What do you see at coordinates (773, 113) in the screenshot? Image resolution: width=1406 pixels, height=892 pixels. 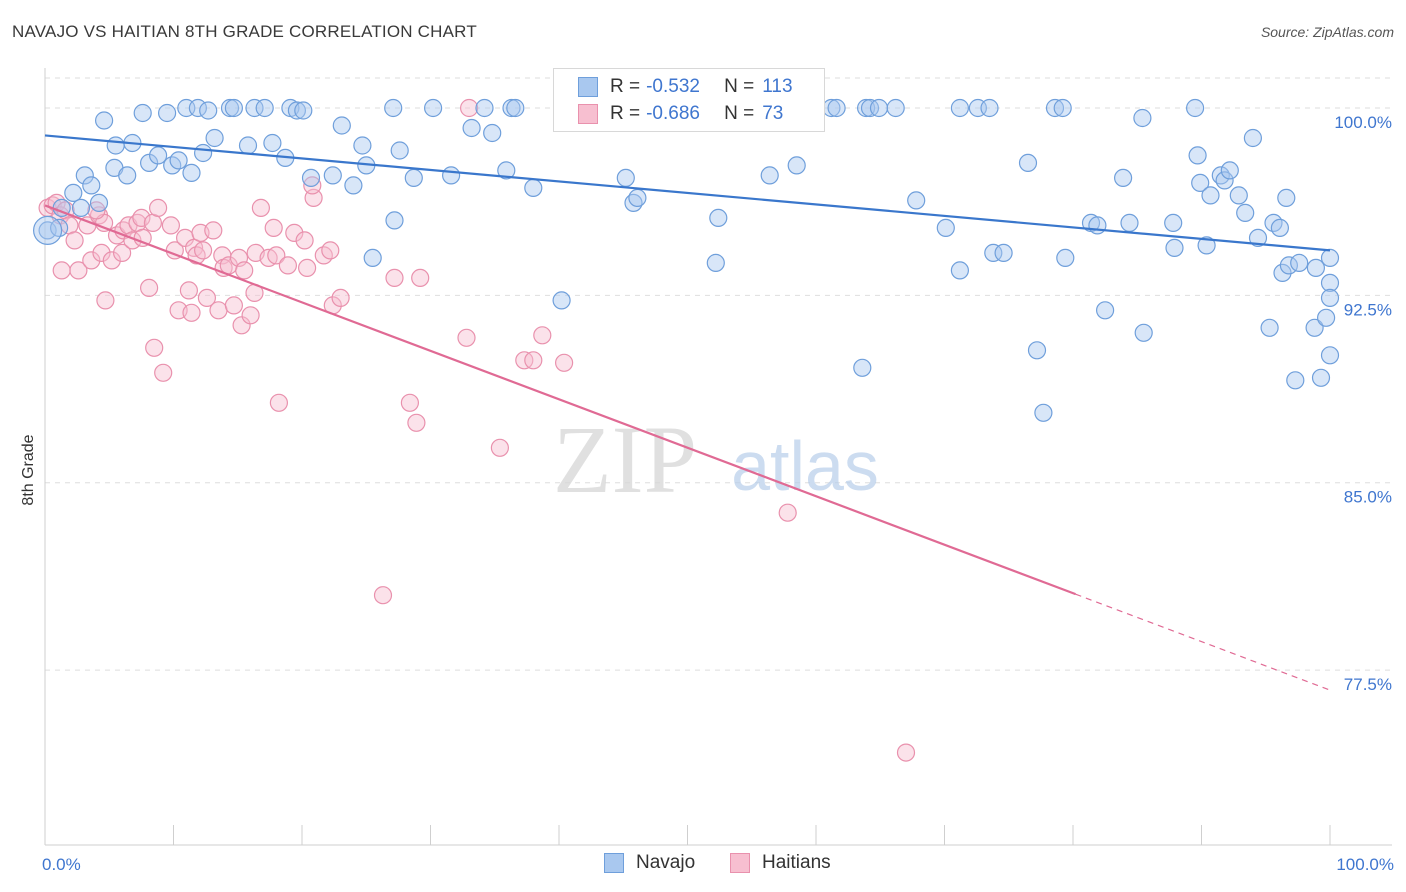 I see `n-value: 73` at bounding box center [773, 113].